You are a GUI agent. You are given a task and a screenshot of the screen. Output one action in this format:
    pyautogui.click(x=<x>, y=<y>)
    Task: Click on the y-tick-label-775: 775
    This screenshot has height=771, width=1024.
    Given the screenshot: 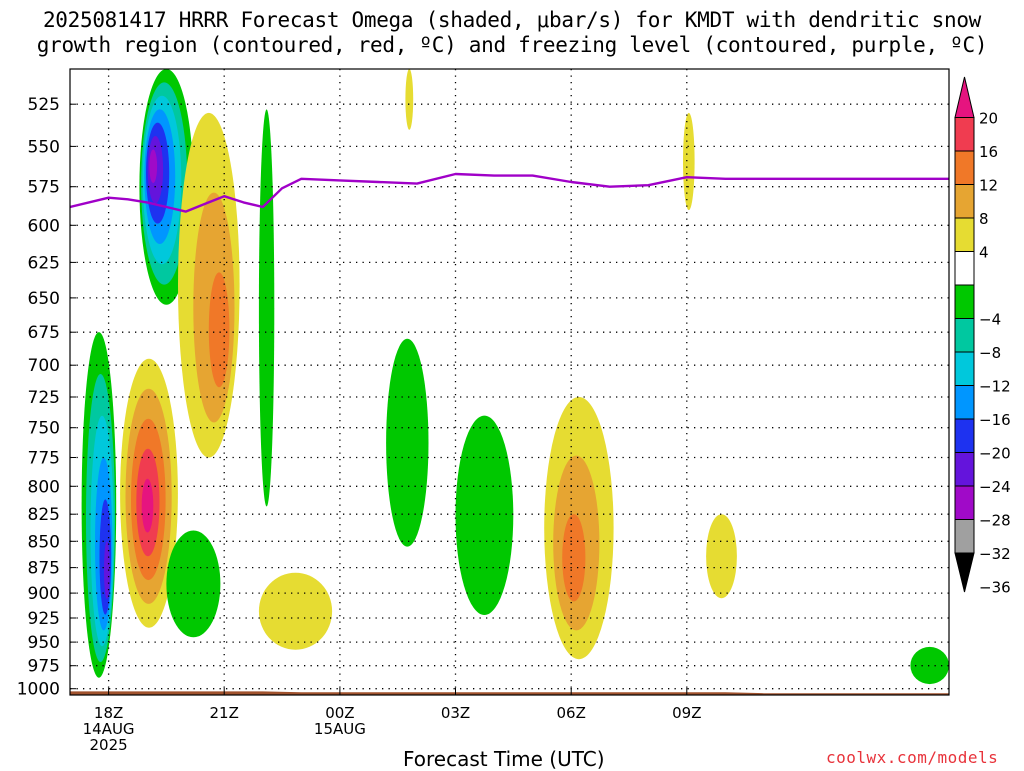 What is the action you would take?
    pyautogui.click(x=44, y=459)
    